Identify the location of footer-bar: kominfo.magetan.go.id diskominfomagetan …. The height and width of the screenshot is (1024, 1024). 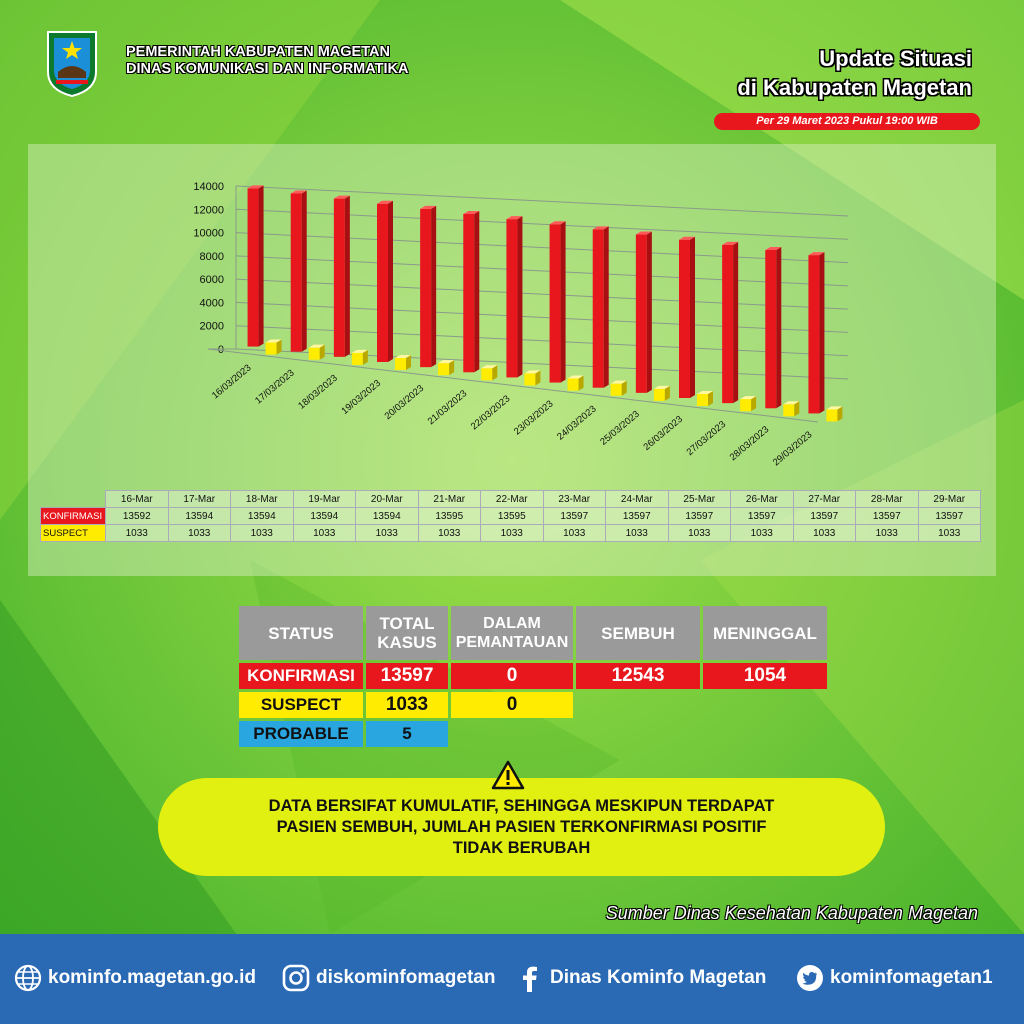
(512, 979).